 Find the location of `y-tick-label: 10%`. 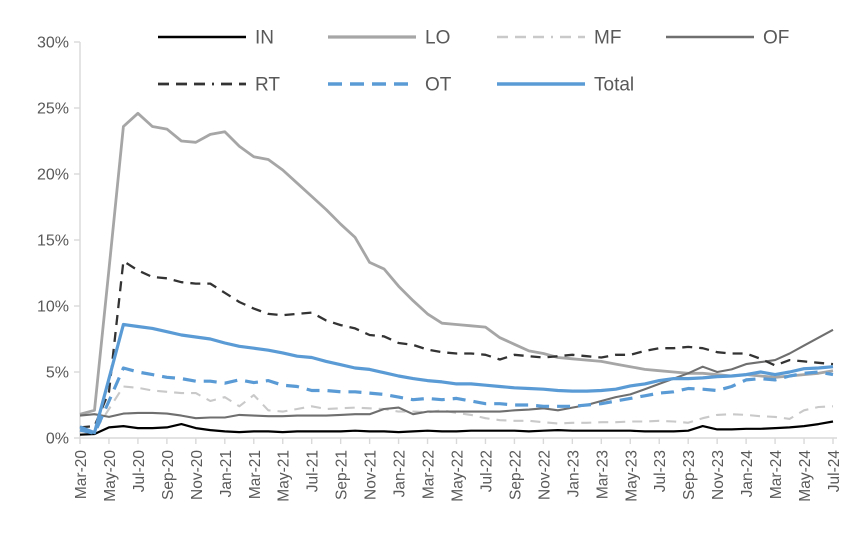

y-tick-label: 10% is located at coordinates (53, 307).